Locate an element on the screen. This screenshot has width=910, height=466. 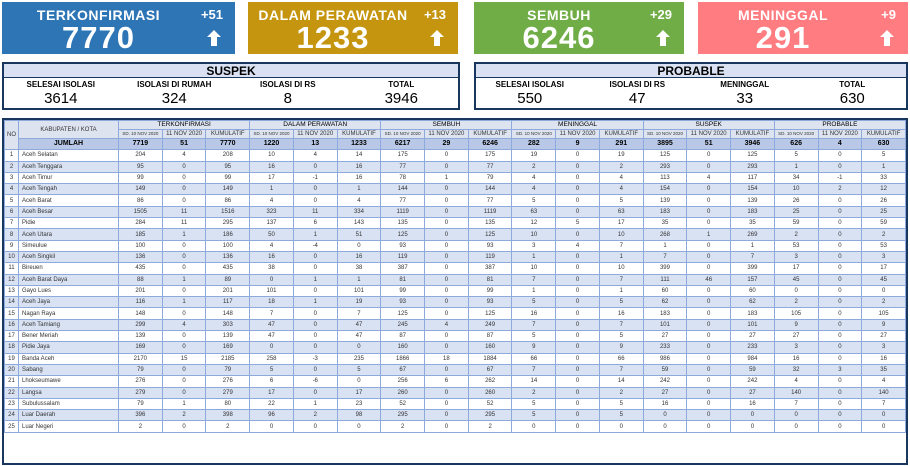
data-cell: 323 is located at coordinates (271, 212).